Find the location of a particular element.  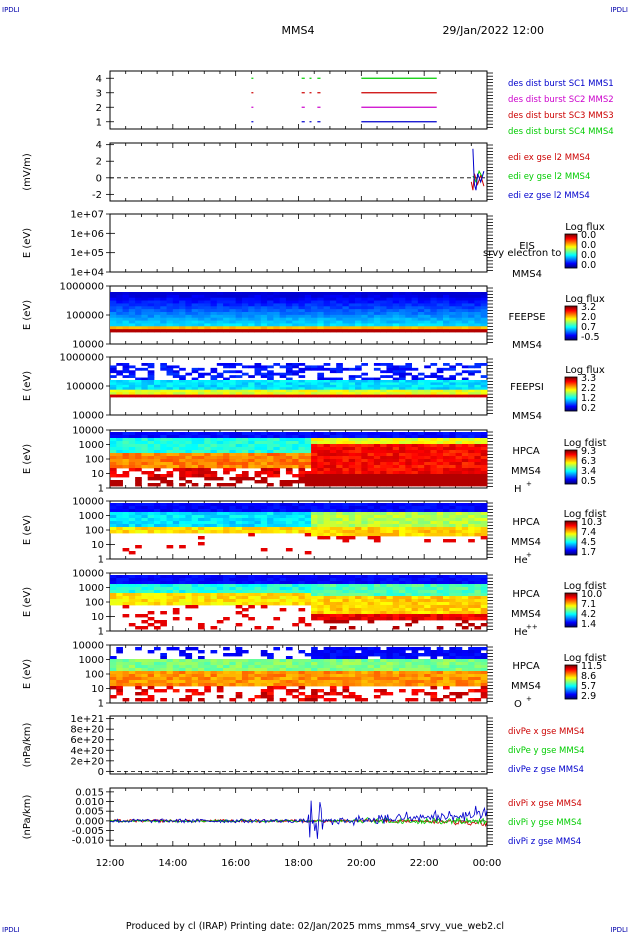

hpca-he-panel-ytick-label: 10 is located at coordinates (97, 545).